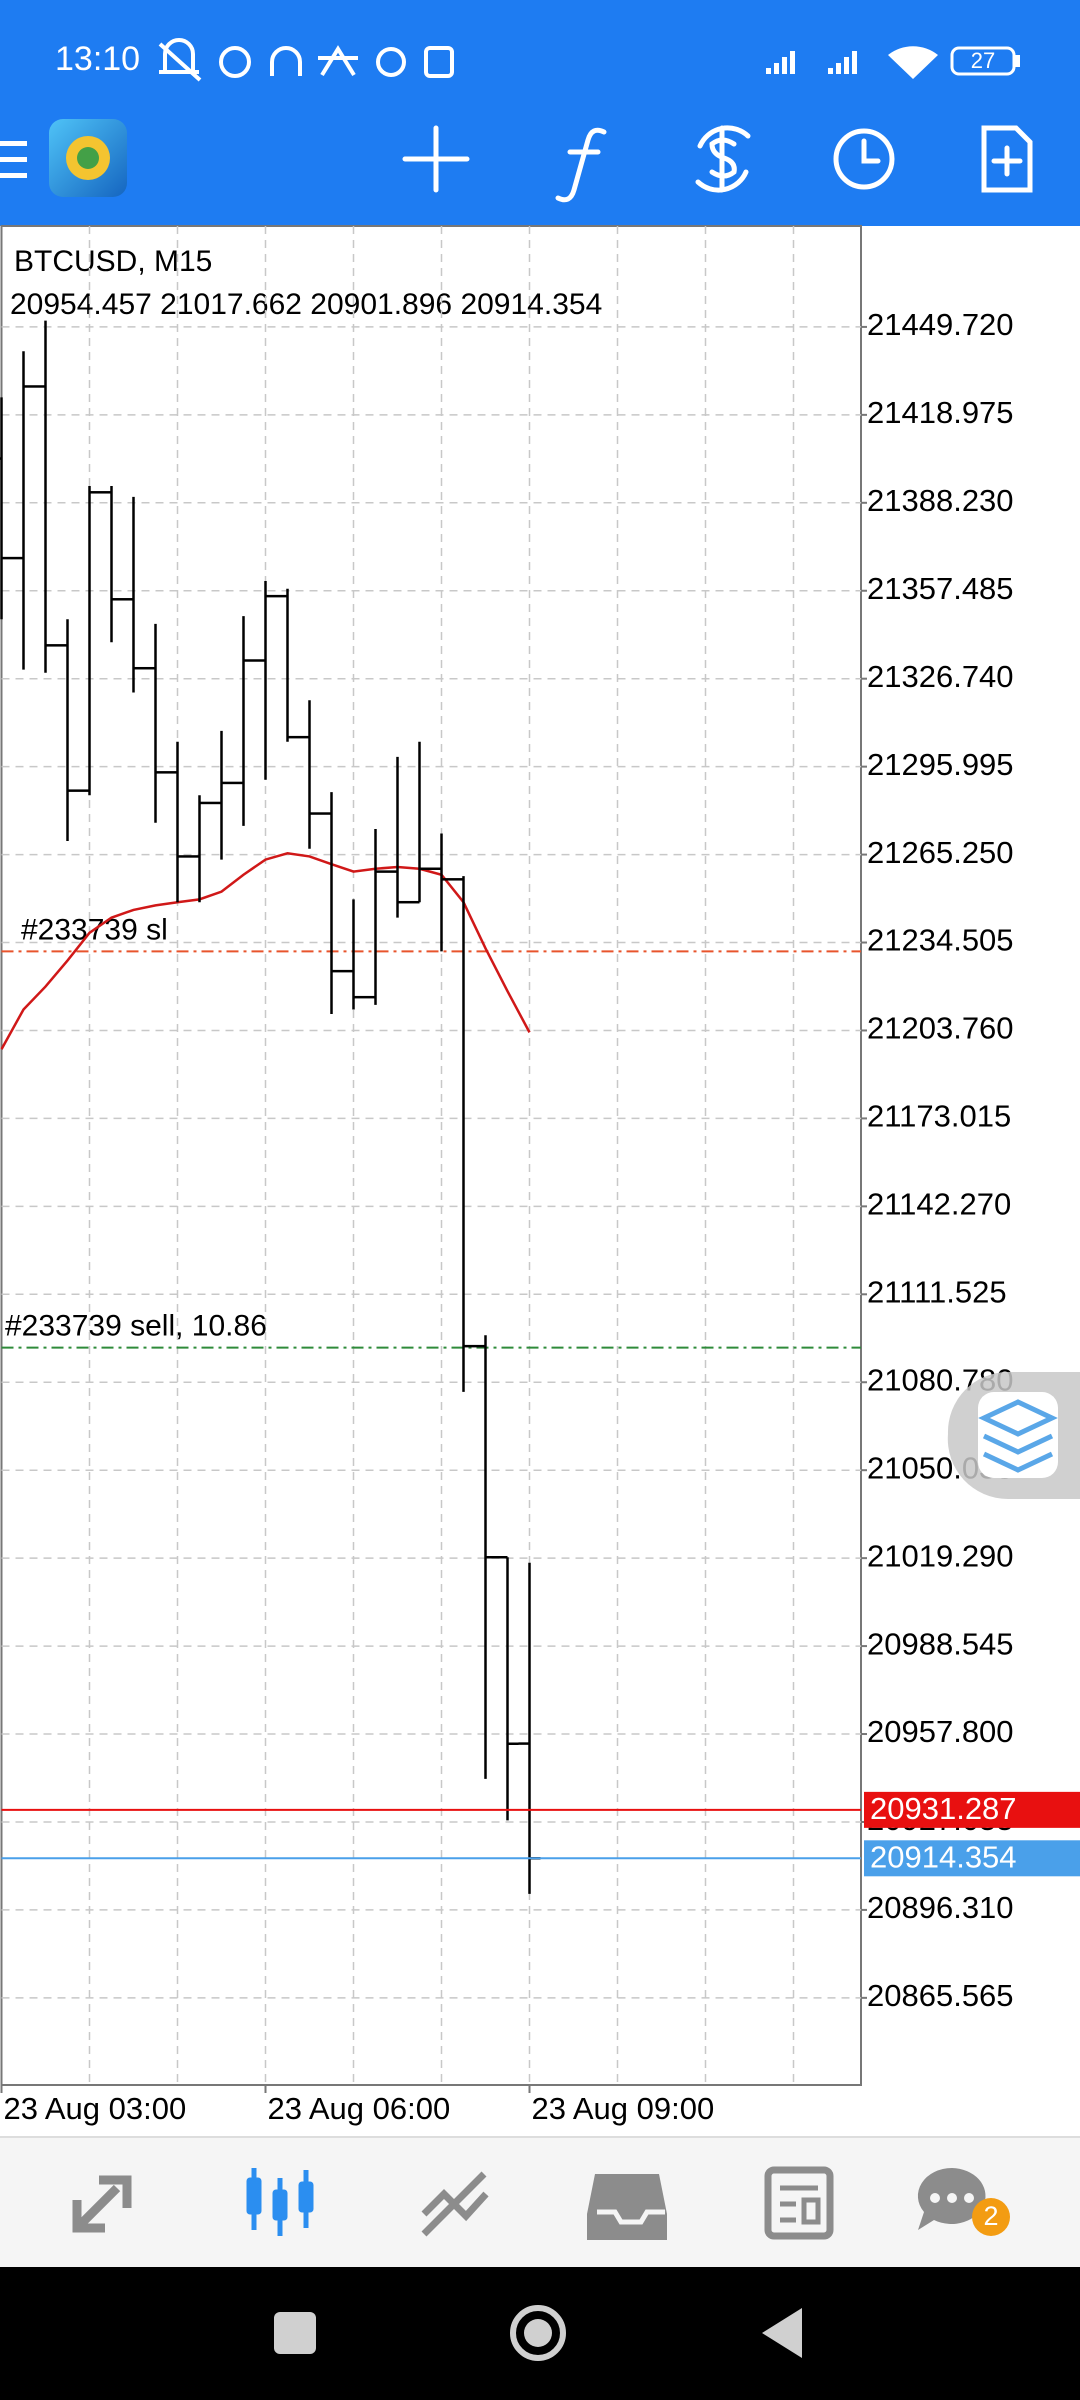 Image resolution: width=1080 pixels, height=2400 pixels. Describe the element at coordinates (359, 2108) in the screenshot. I see `x-tick-label: 23 Aug 06:00` at that location.